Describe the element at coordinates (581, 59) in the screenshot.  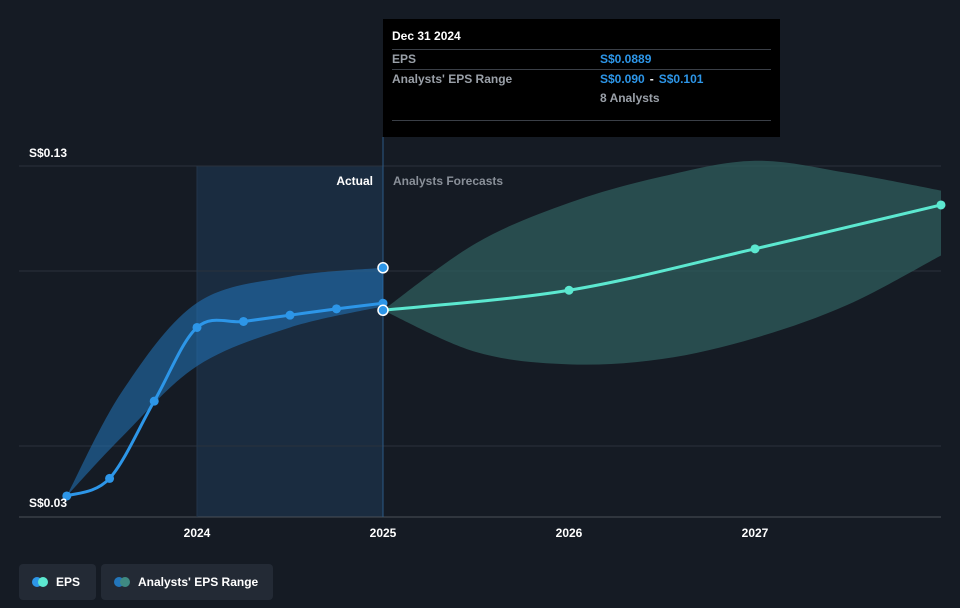
I see `tooltip-eps-row: EPS S$0.0889` at that location.